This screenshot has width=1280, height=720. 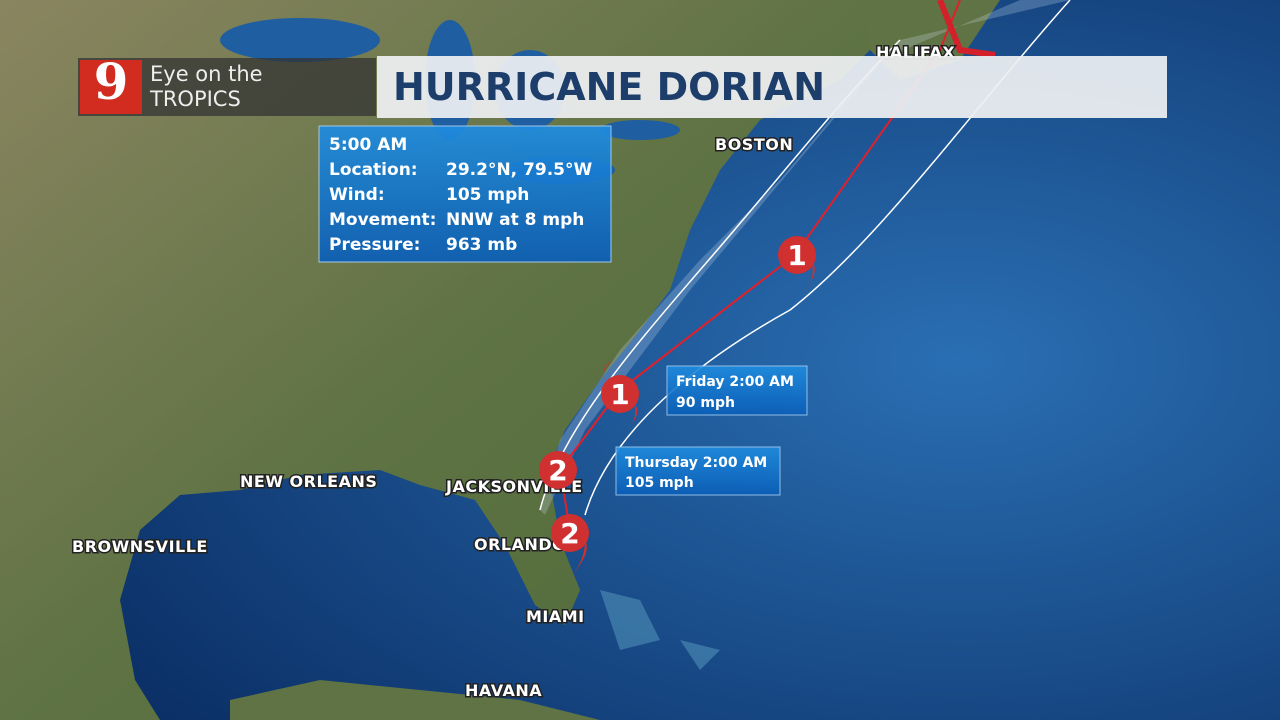 I want to click on info-value: 29.2°N, 79.5°W, so click(x=519, y=170).